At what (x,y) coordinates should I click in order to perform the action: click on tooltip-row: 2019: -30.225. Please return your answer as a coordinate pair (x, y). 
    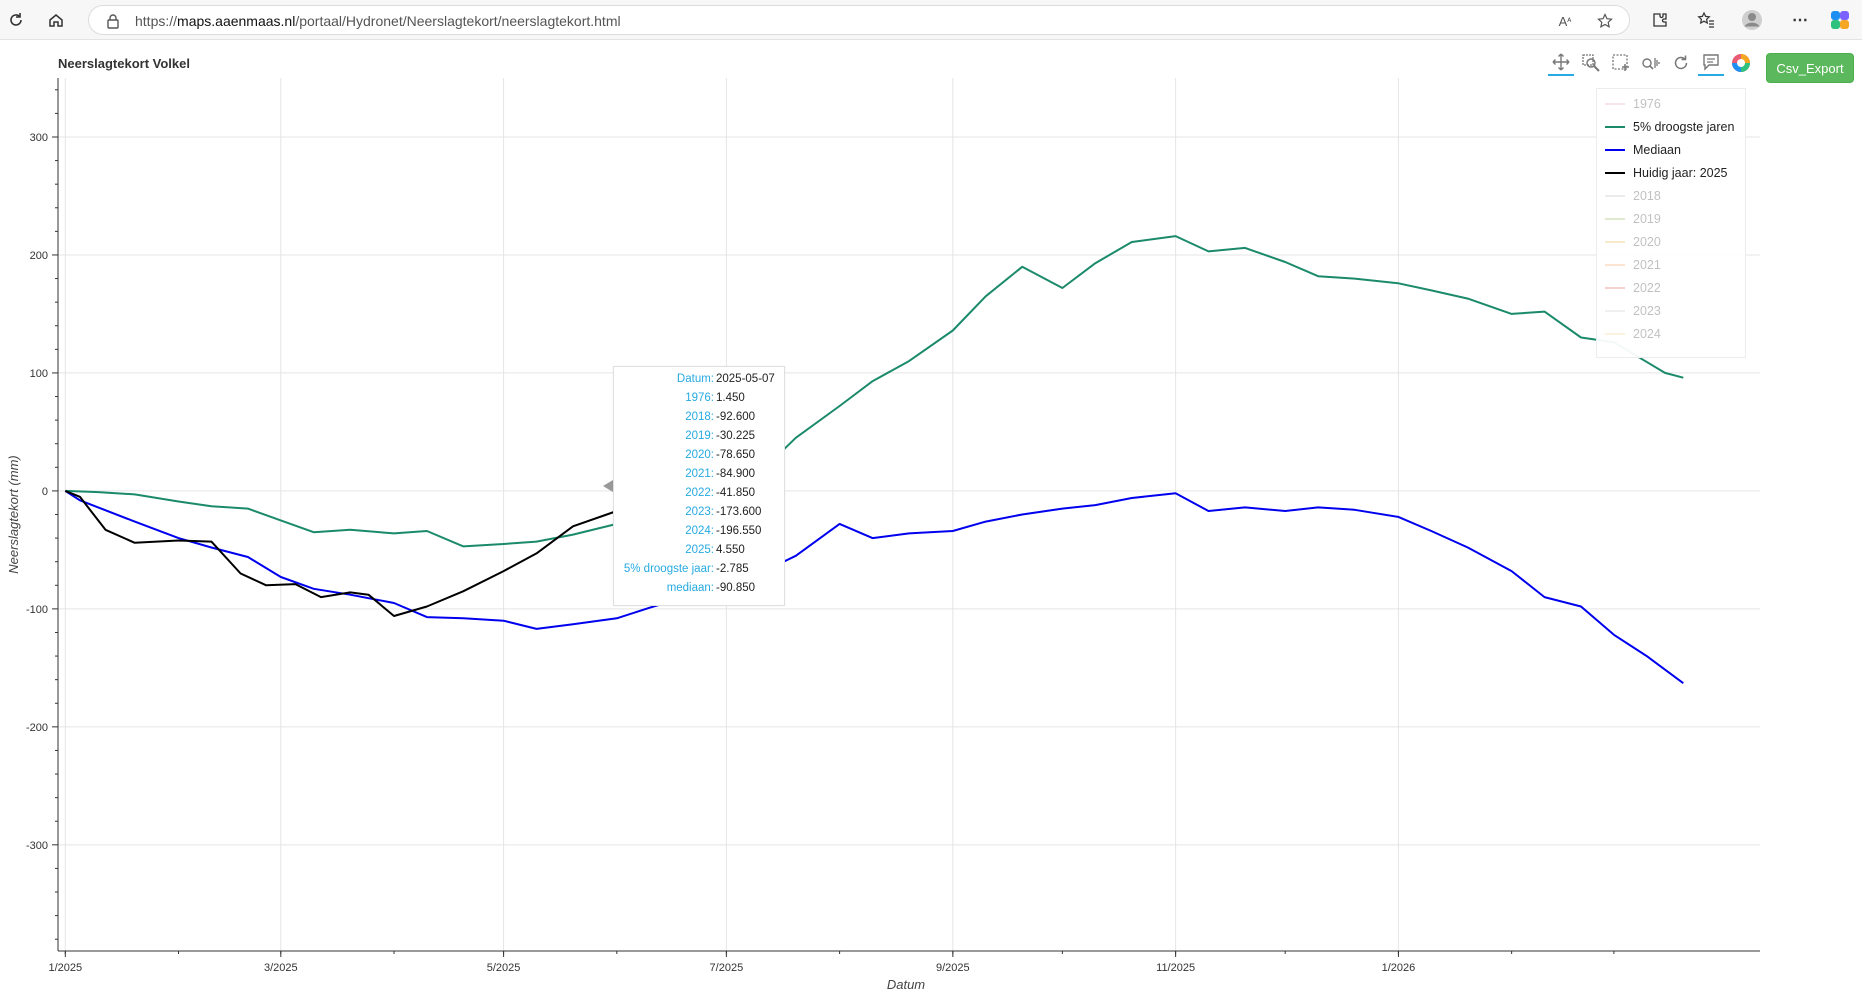
    Looking at the image, I should click on (699, 439).